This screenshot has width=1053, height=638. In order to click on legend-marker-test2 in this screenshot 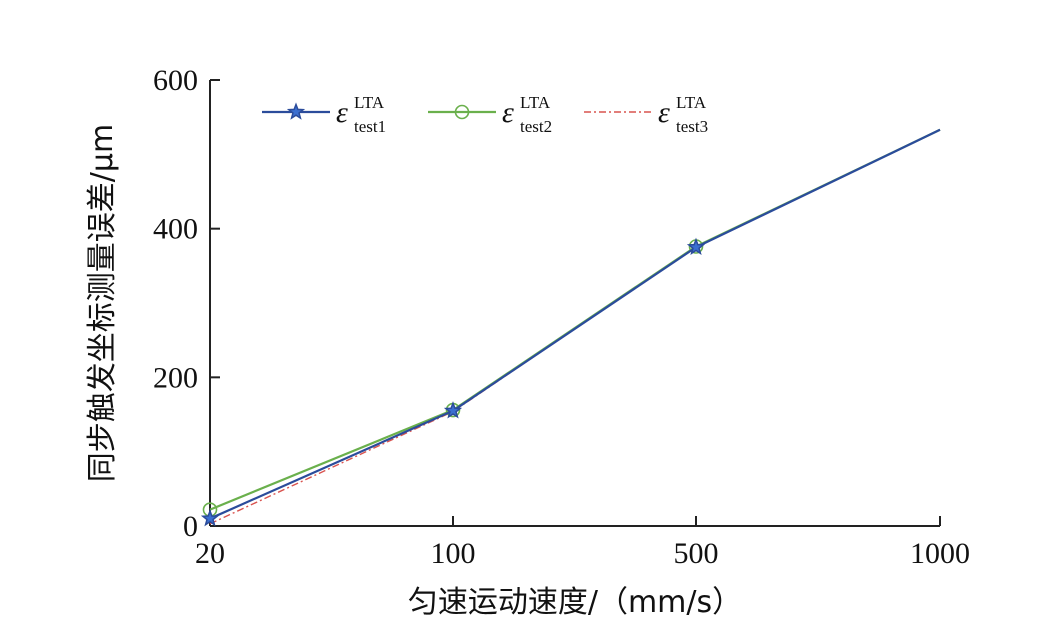, I will do `click(462, 112)`.